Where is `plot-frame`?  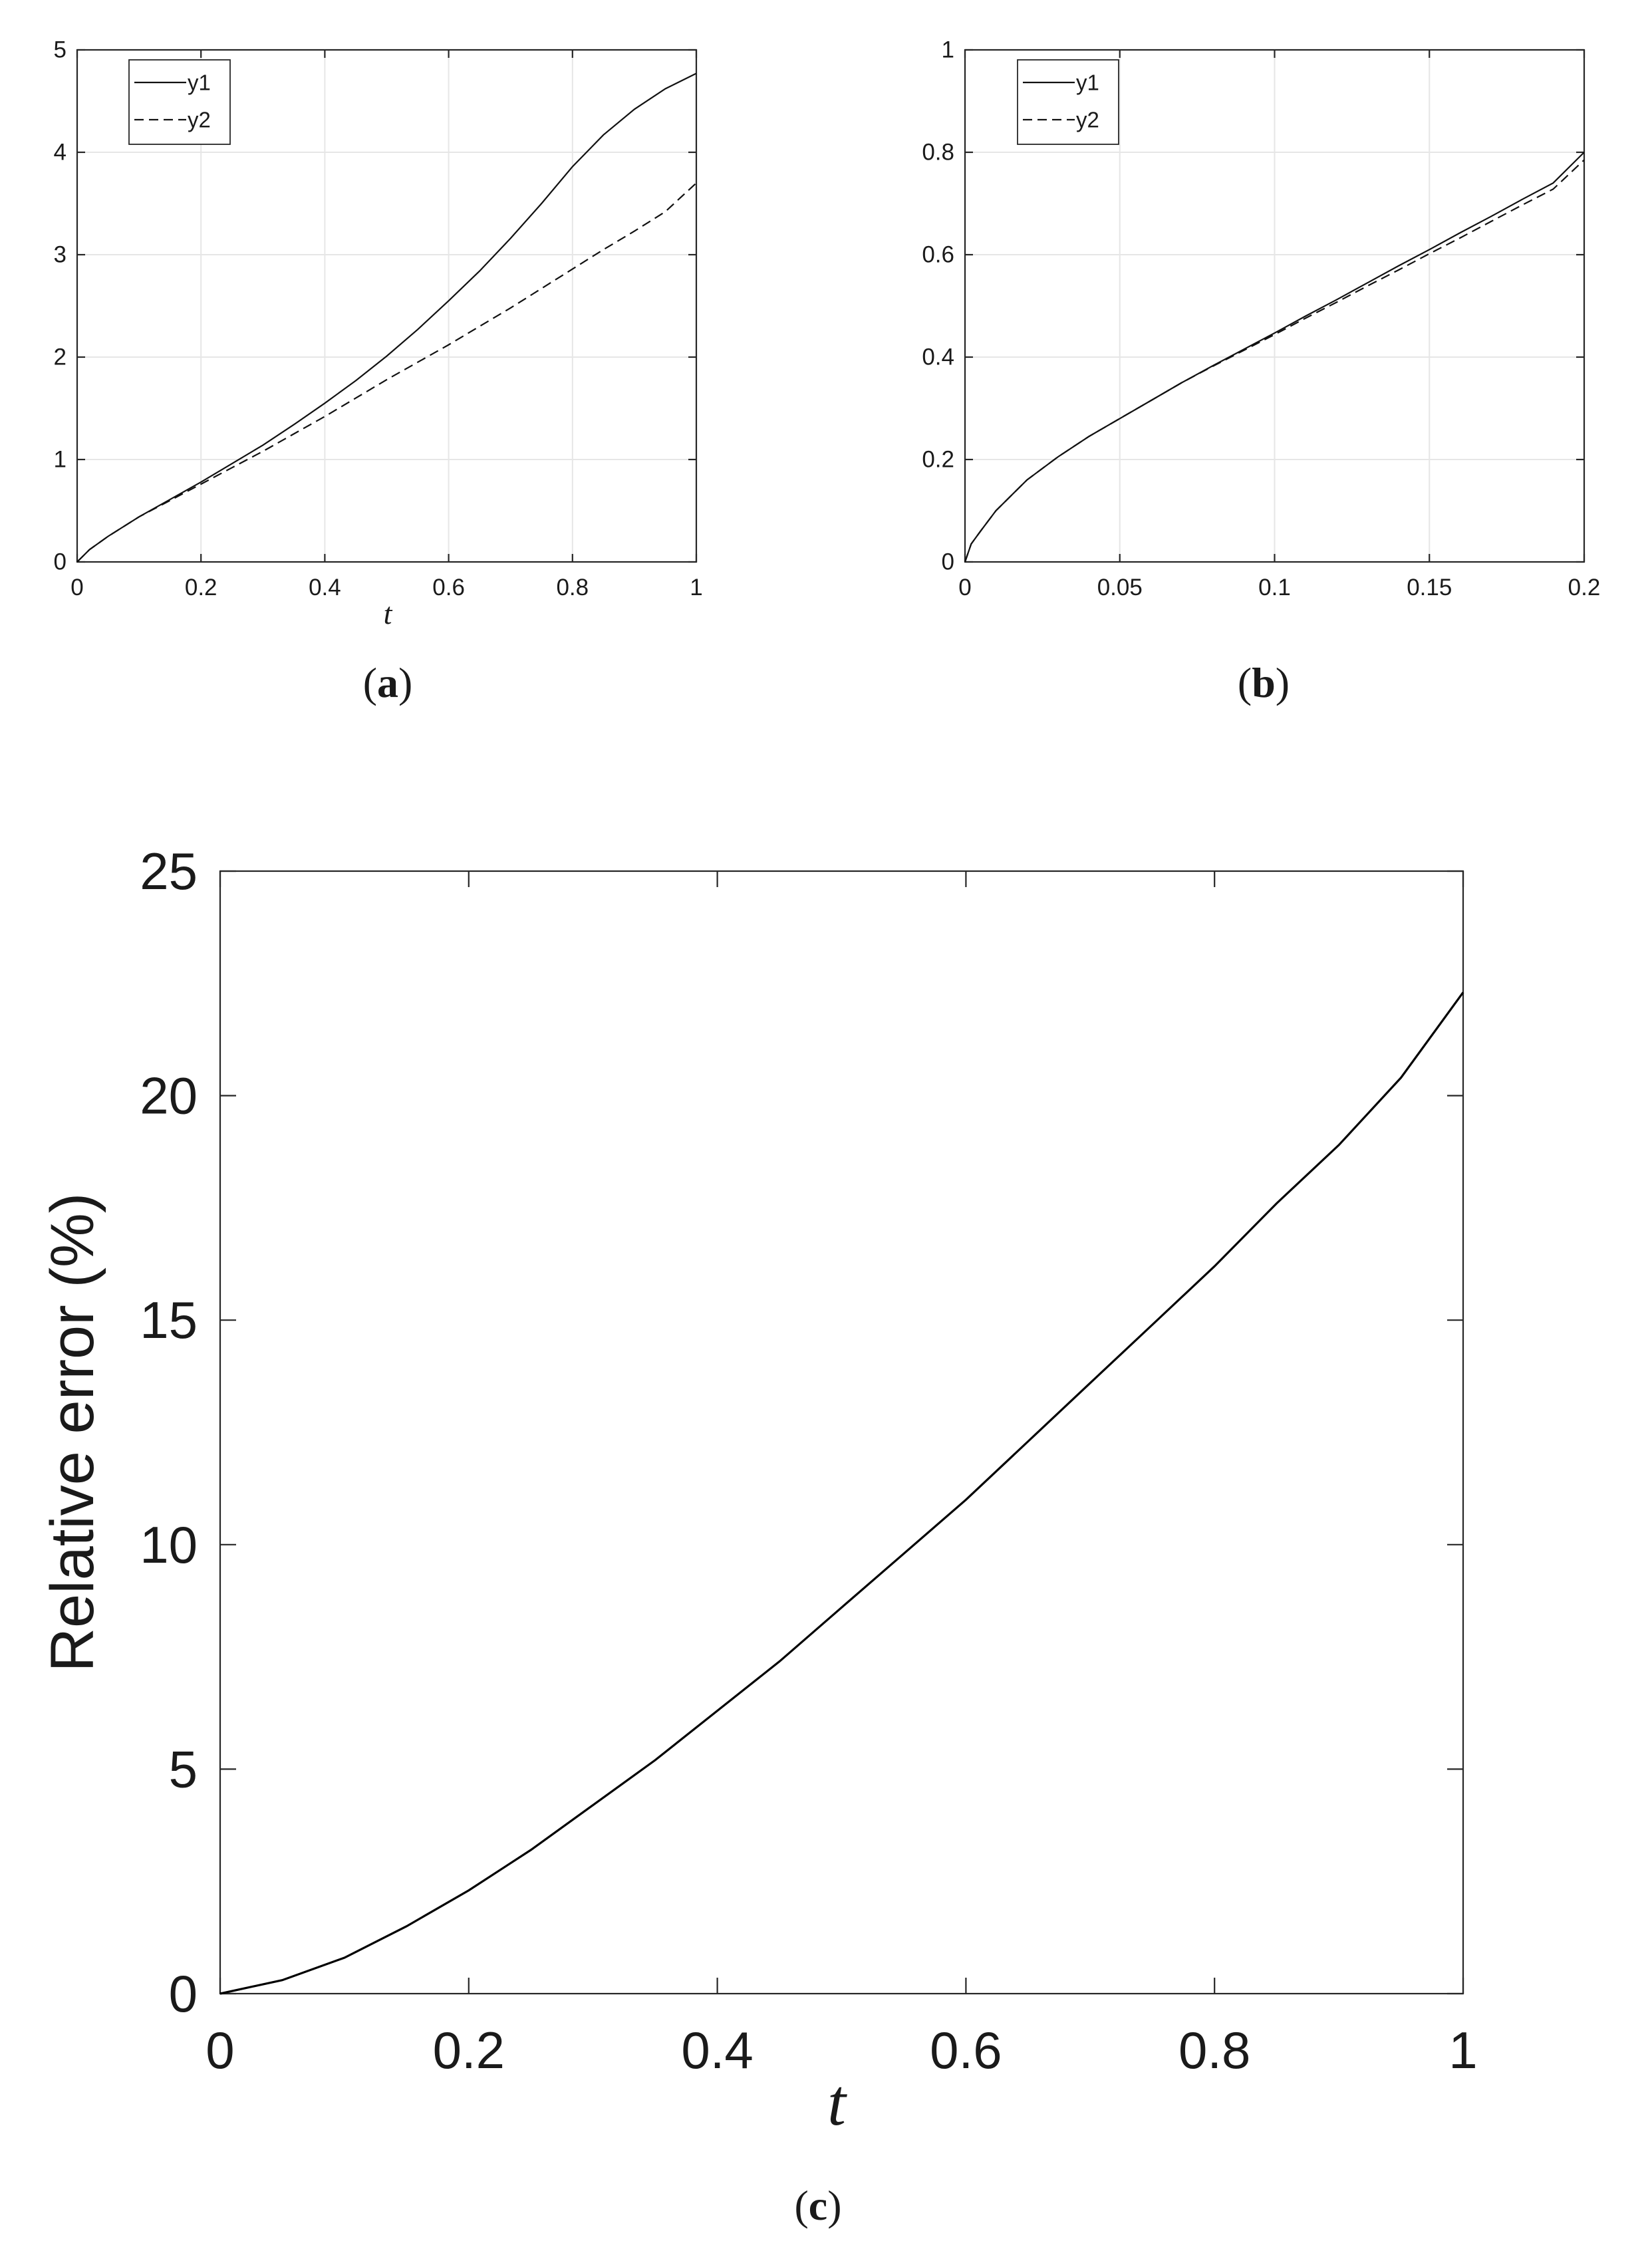 plot-frame is located at coordinates (387, 306).